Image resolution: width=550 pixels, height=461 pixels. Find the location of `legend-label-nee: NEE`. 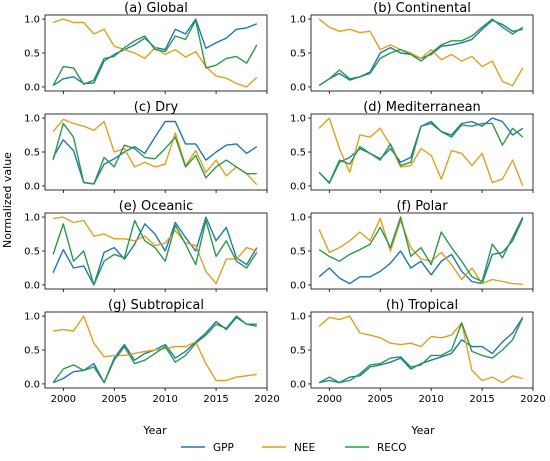

legend-label-nee: NEE is located at coordinates (304, 448).